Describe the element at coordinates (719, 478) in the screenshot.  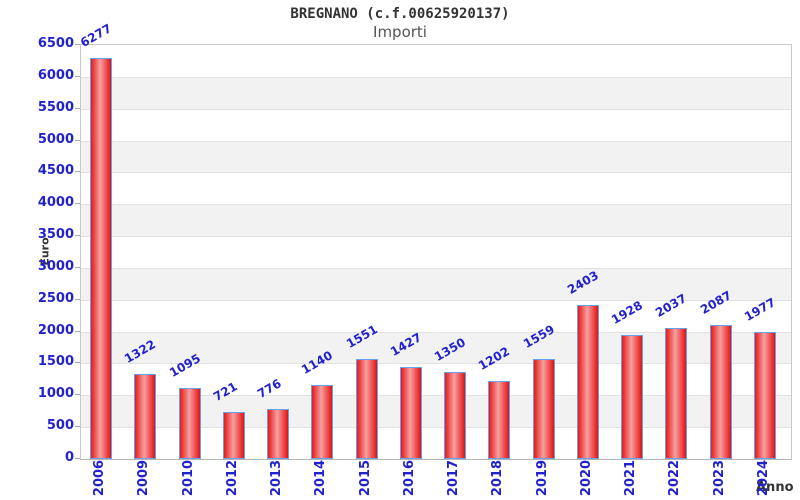
I see `x-tick-label-2023: 2023` at that location.